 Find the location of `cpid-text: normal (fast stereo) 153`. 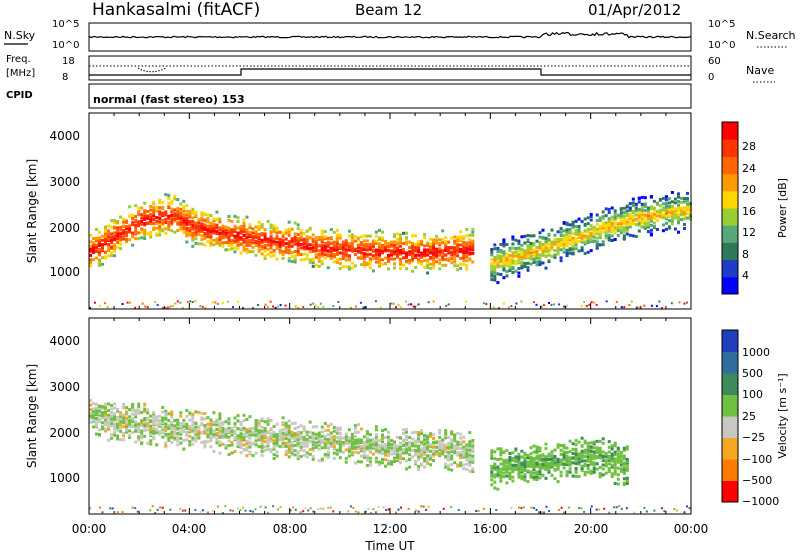

cpid-text: normal (fast stereo) 153 is located at coordinates (169, 99).